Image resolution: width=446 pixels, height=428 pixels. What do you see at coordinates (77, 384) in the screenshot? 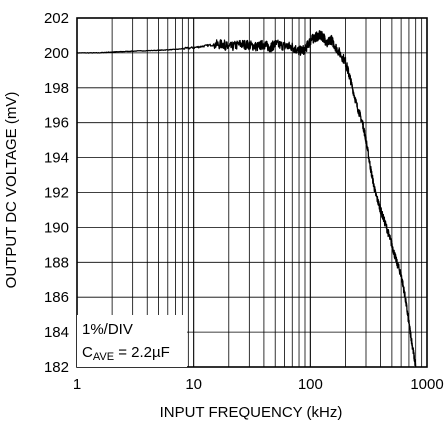
I see `x-tick-label: 1` at bounding box center [77, 384].